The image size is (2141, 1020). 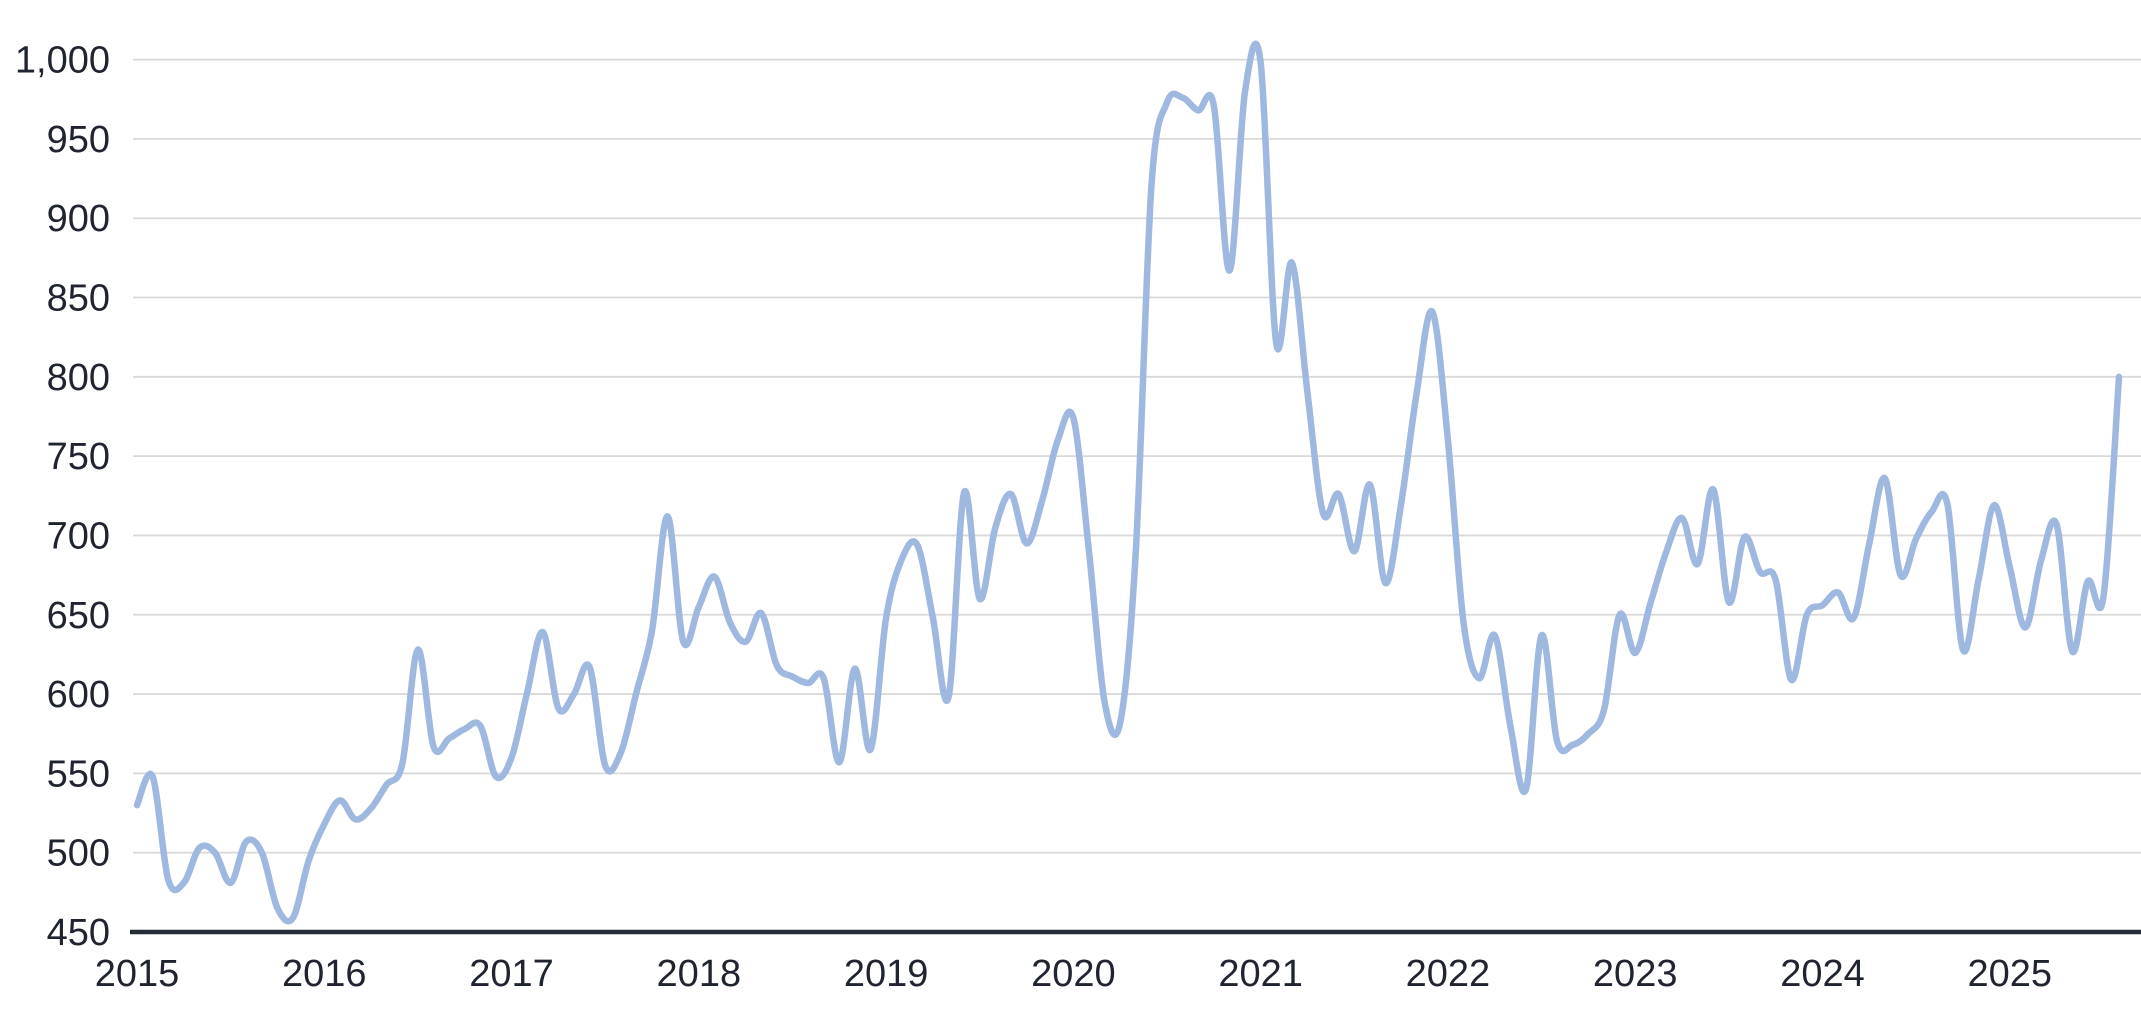 I want to click on y-tick-label: 750, so click(x=78, y=457).